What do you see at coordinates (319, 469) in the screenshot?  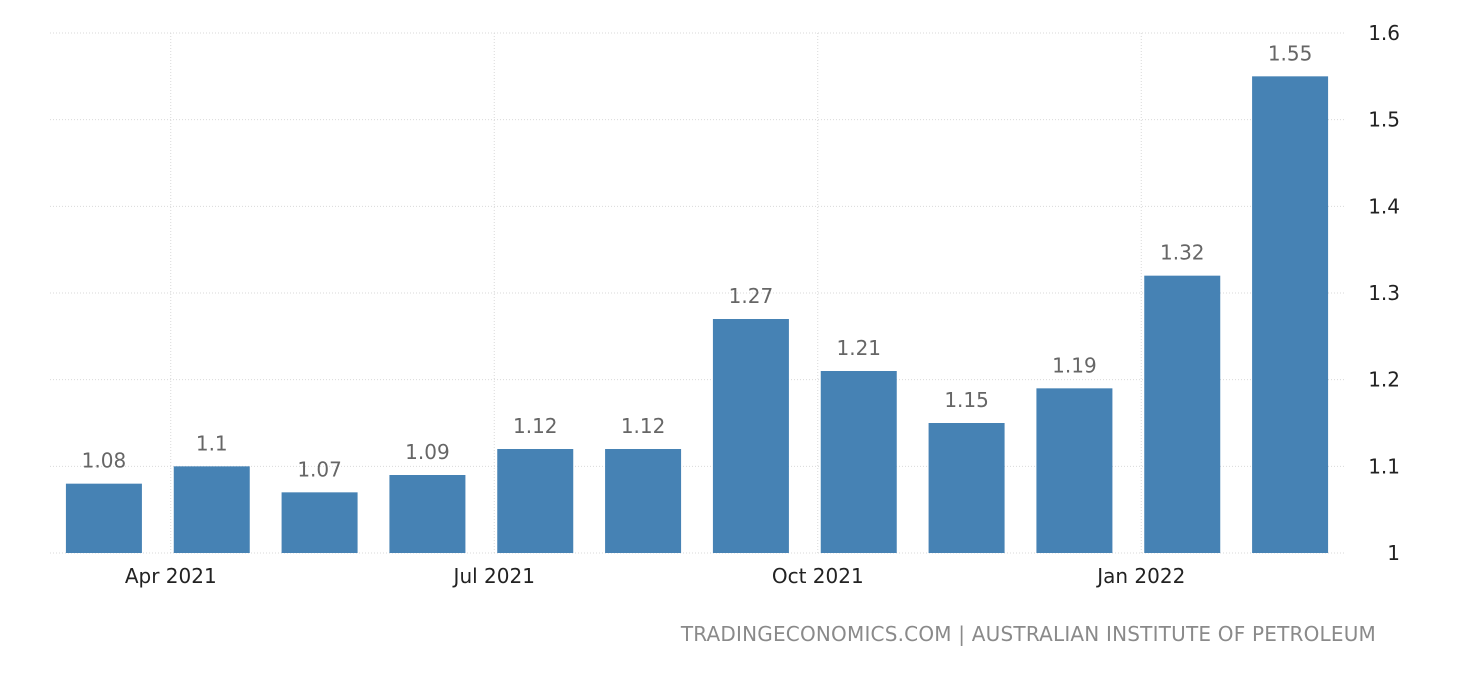 I see `bar-value-label: 1.07` at bounding box center [319, 469].